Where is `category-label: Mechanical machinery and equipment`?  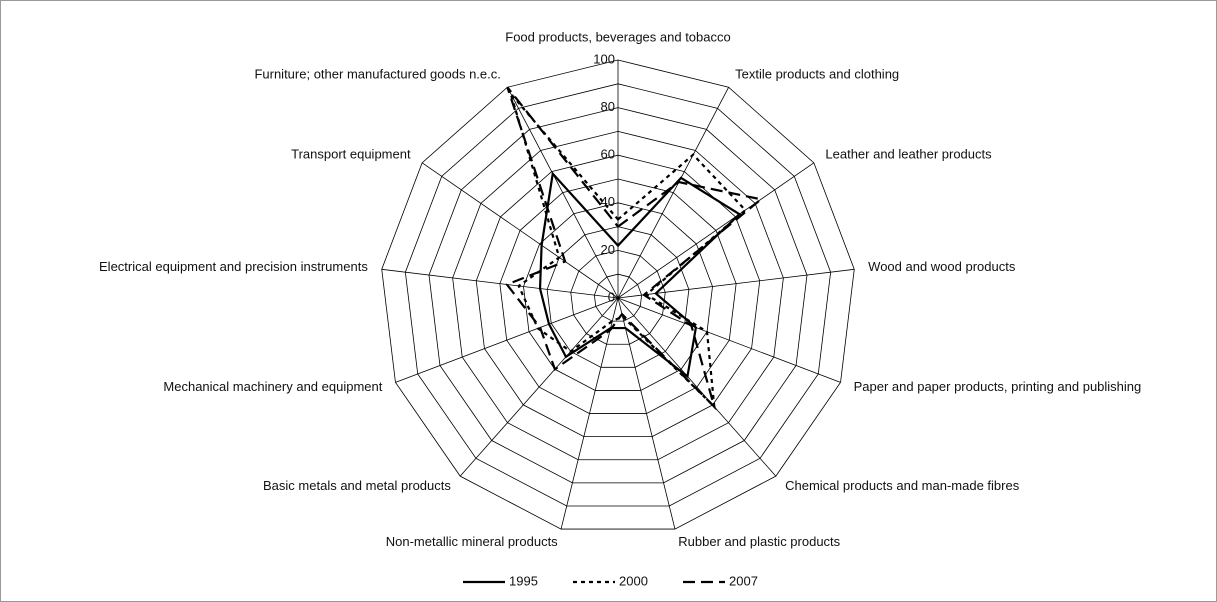 category-label: Mechanical machinery and equipment is located at coordinates (272, 386).